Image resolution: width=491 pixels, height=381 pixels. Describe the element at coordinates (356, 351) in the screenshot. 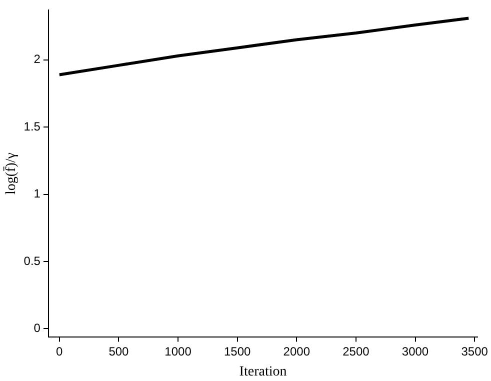

I see `x-tick-label: 2500` at that location.